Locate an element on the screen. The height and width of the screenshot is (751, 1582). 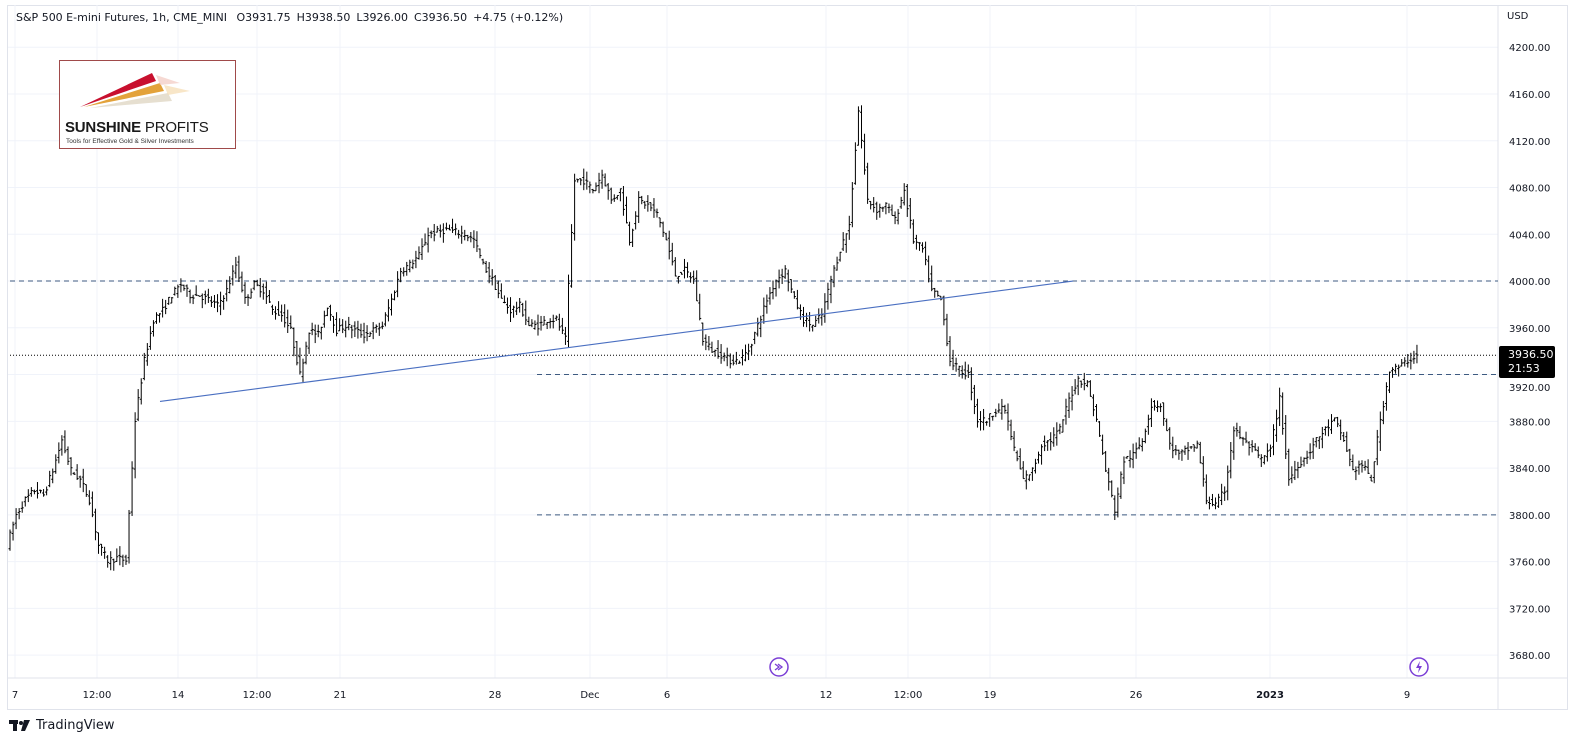
currency-label: USD is located at coordinates (1518, 16).